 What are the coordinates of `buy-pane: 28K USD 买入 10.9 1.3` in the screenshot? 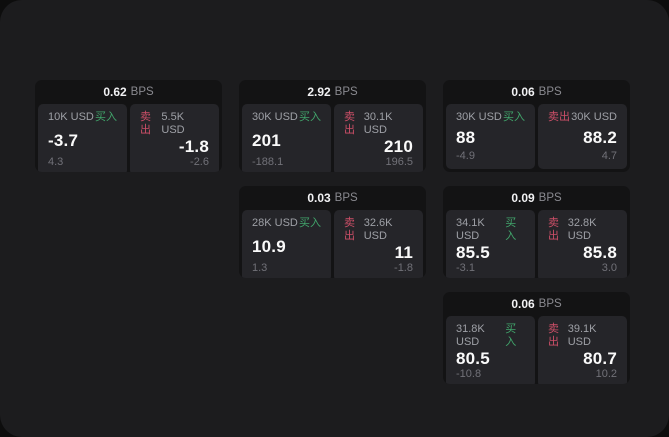 It's located at (286, 244).